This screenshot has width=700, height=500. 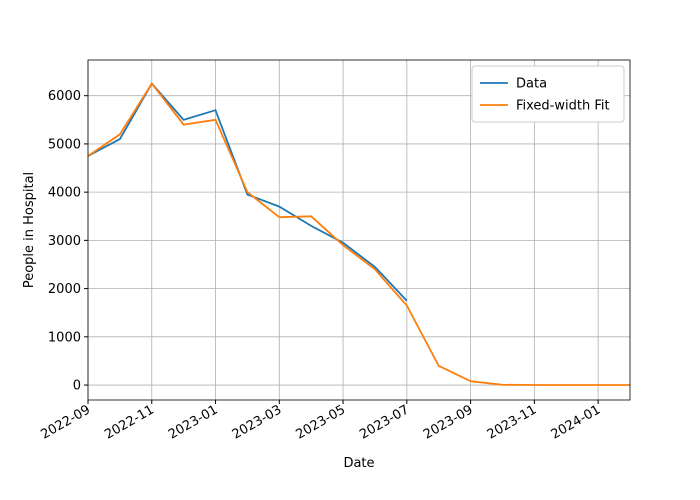 I want to click on y-axis-label: People in Hospital, so click(x=29, y=230).